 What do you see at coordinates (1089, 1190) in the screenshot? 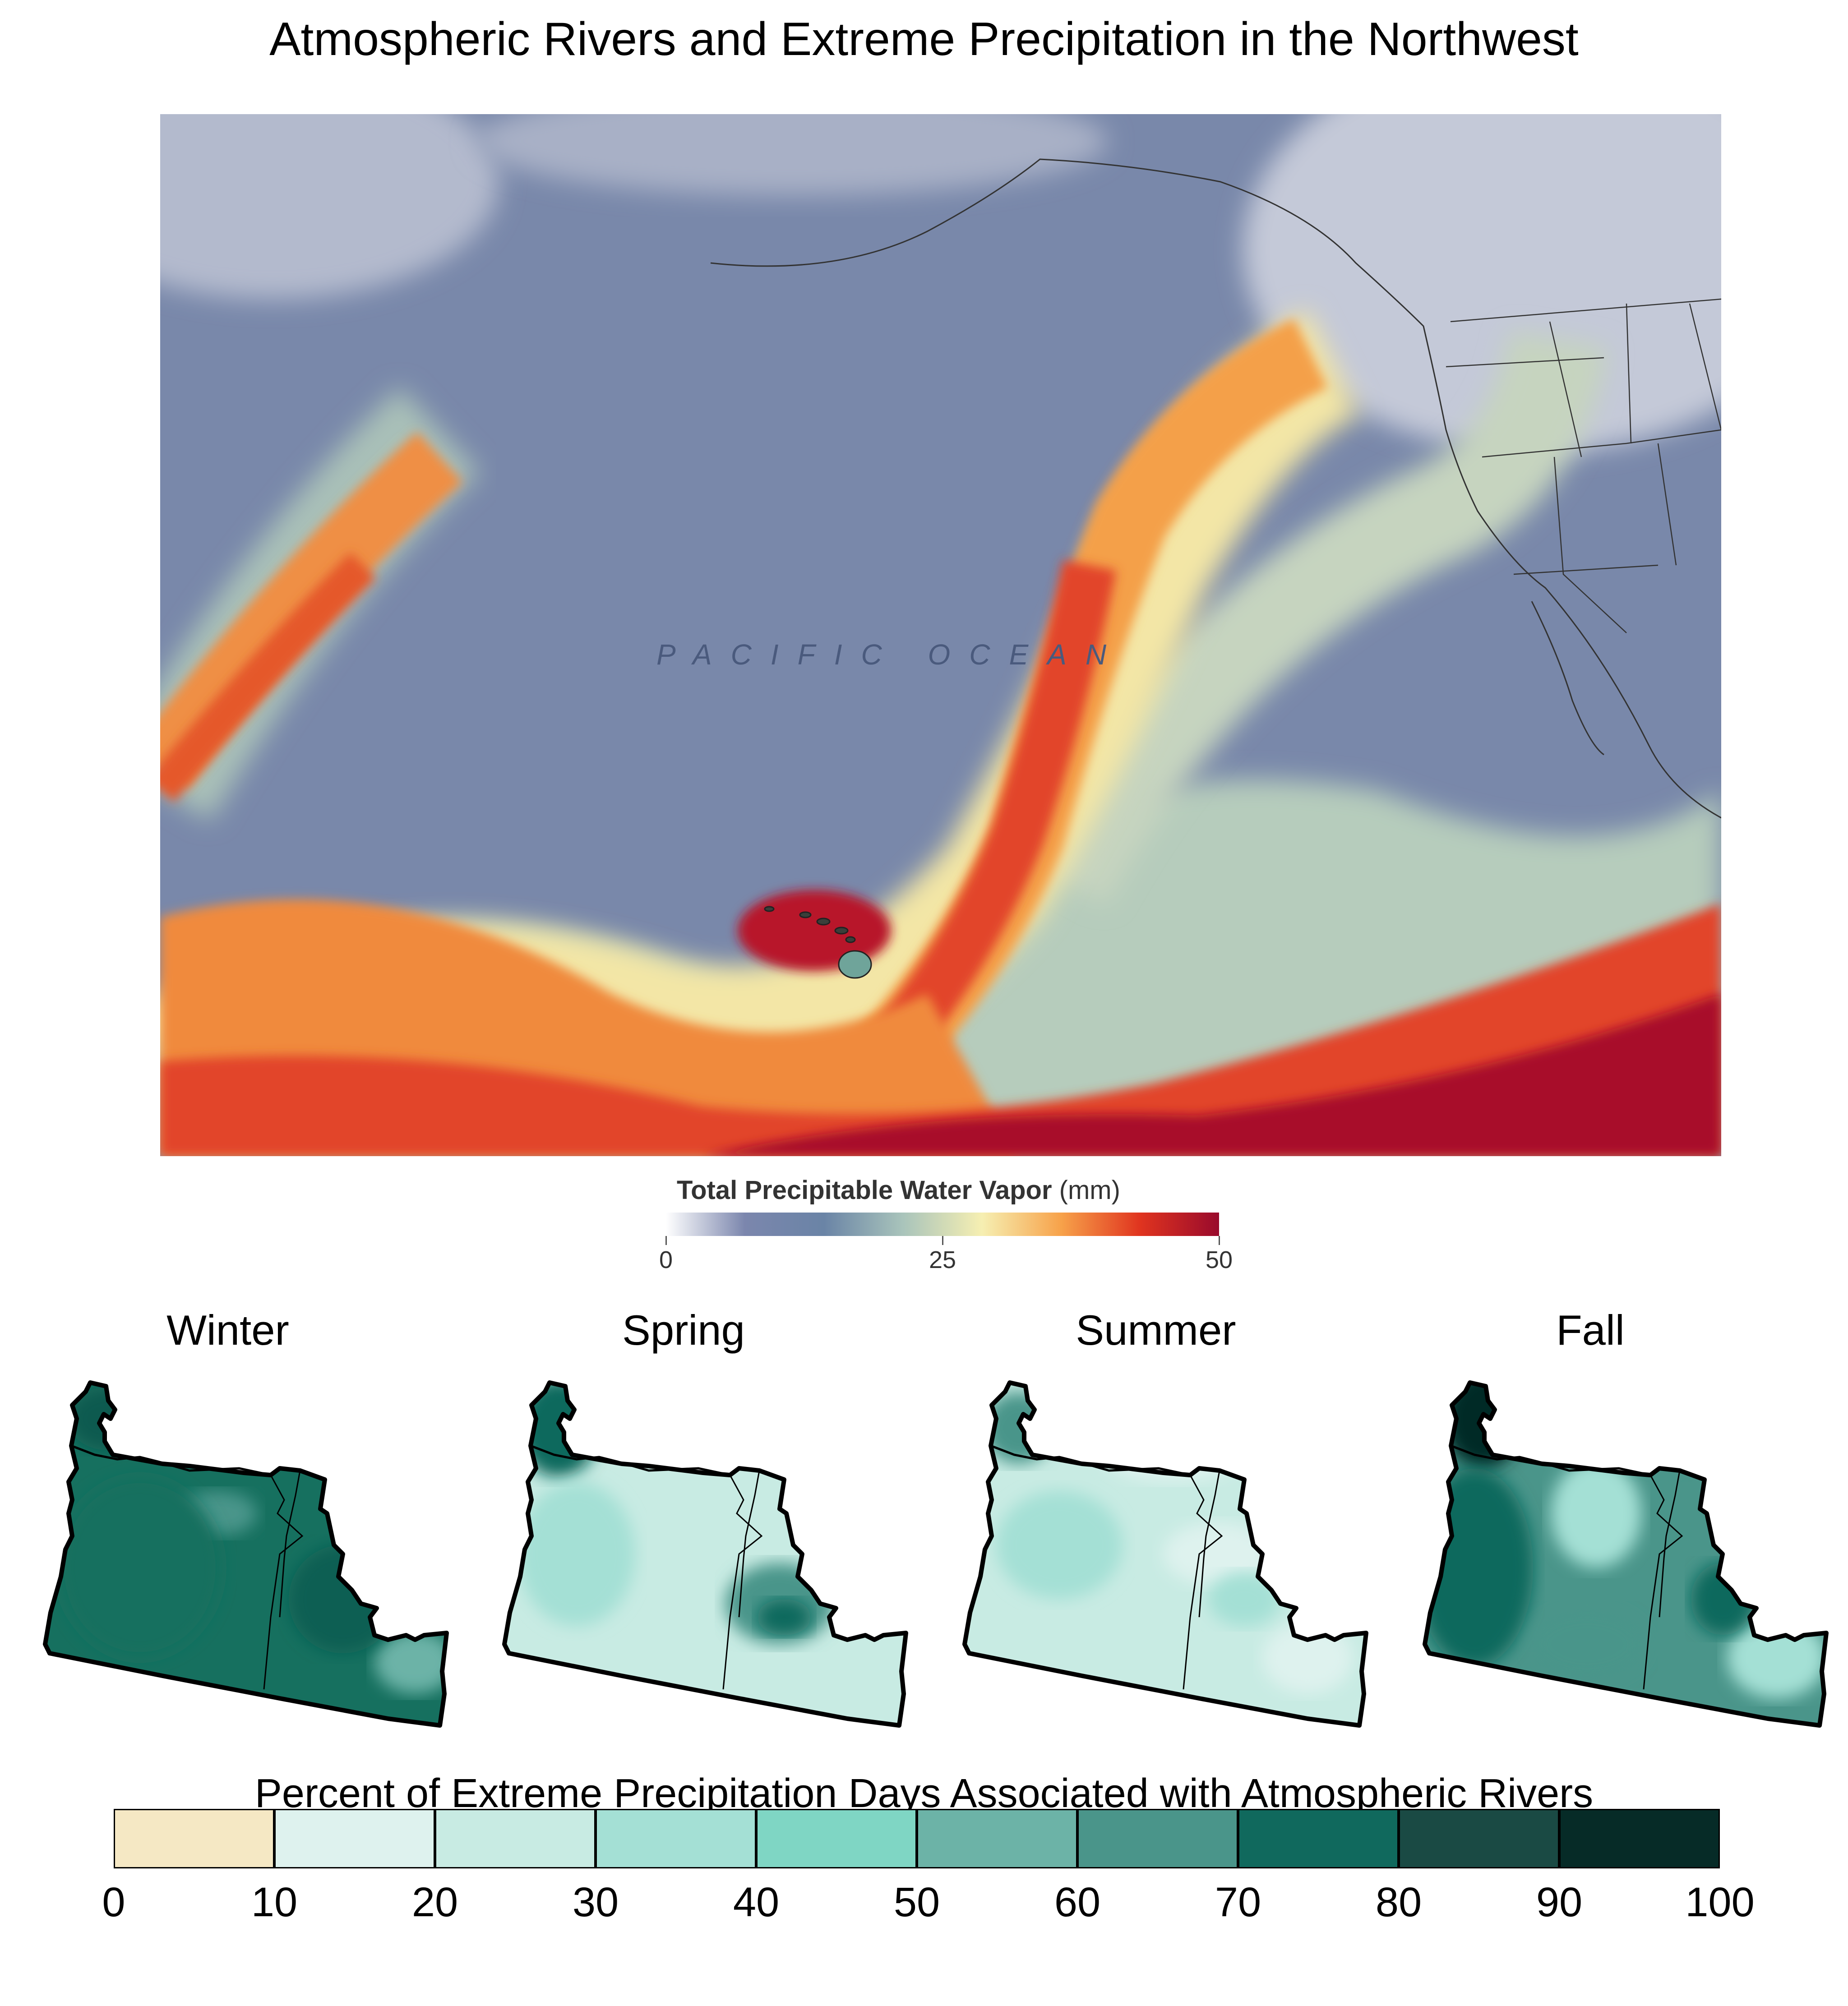
I see `vapor-legend-unit: (mm)` at bounding box center [1089, 1190].